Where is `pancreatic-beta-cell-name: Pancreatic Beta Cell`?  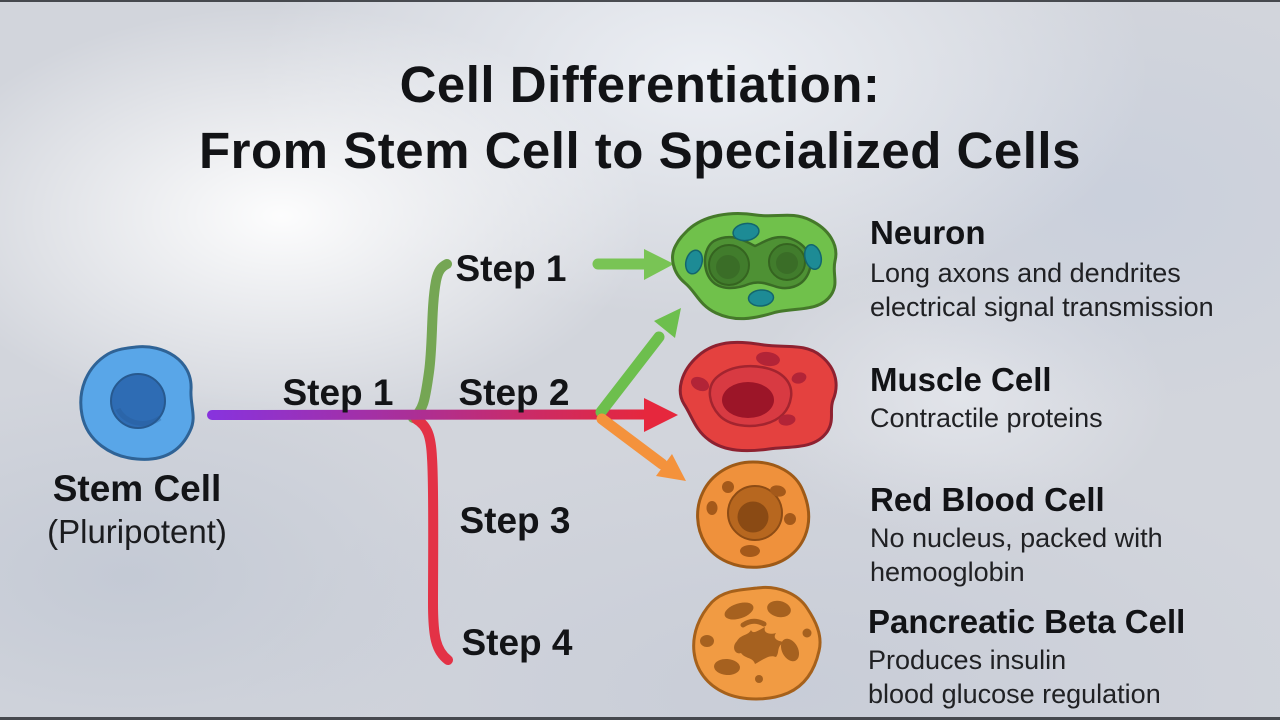 pancreatic-beta-cell-name: Pancreatic Beta Cell is located at coordinates (1027, 621).